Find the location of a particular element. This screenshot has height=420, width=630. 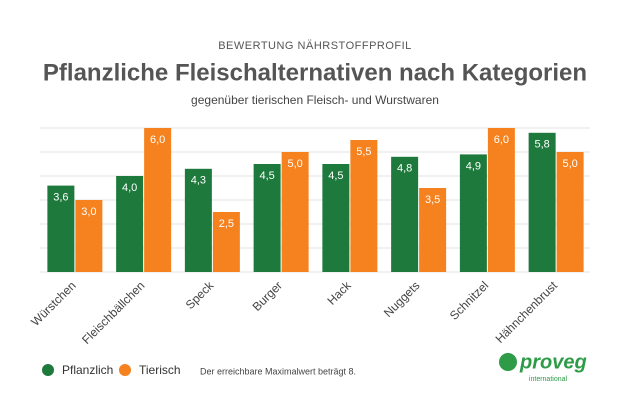

value-label: 3,5 is located at coordinates (432, 200).